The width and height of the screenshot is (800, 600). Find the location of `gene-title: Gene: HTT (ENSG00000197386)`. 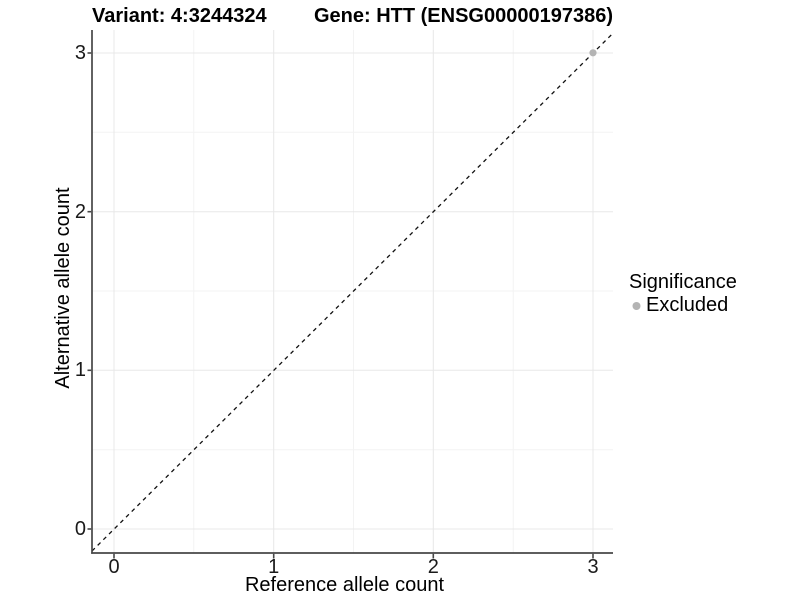

gene-title: Gene: HTT (ENSG00000197386) is located at coordinates (463, 16).